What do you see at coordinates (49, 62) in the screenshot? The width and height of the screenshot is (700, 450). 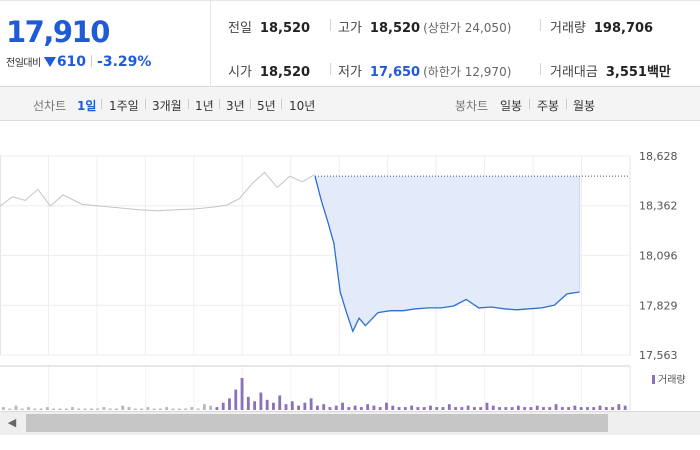 I see `down-arrow-icon` at bounding box center [49, 62].